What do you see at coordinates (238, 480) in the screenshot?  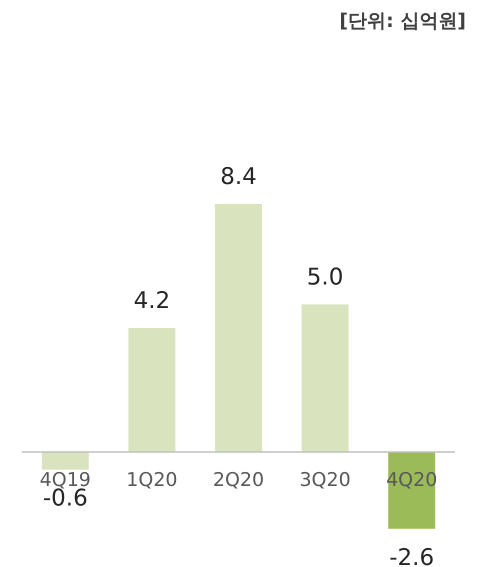 I see `x-tick-label: 2Q20` at bounding box center [238, 480].